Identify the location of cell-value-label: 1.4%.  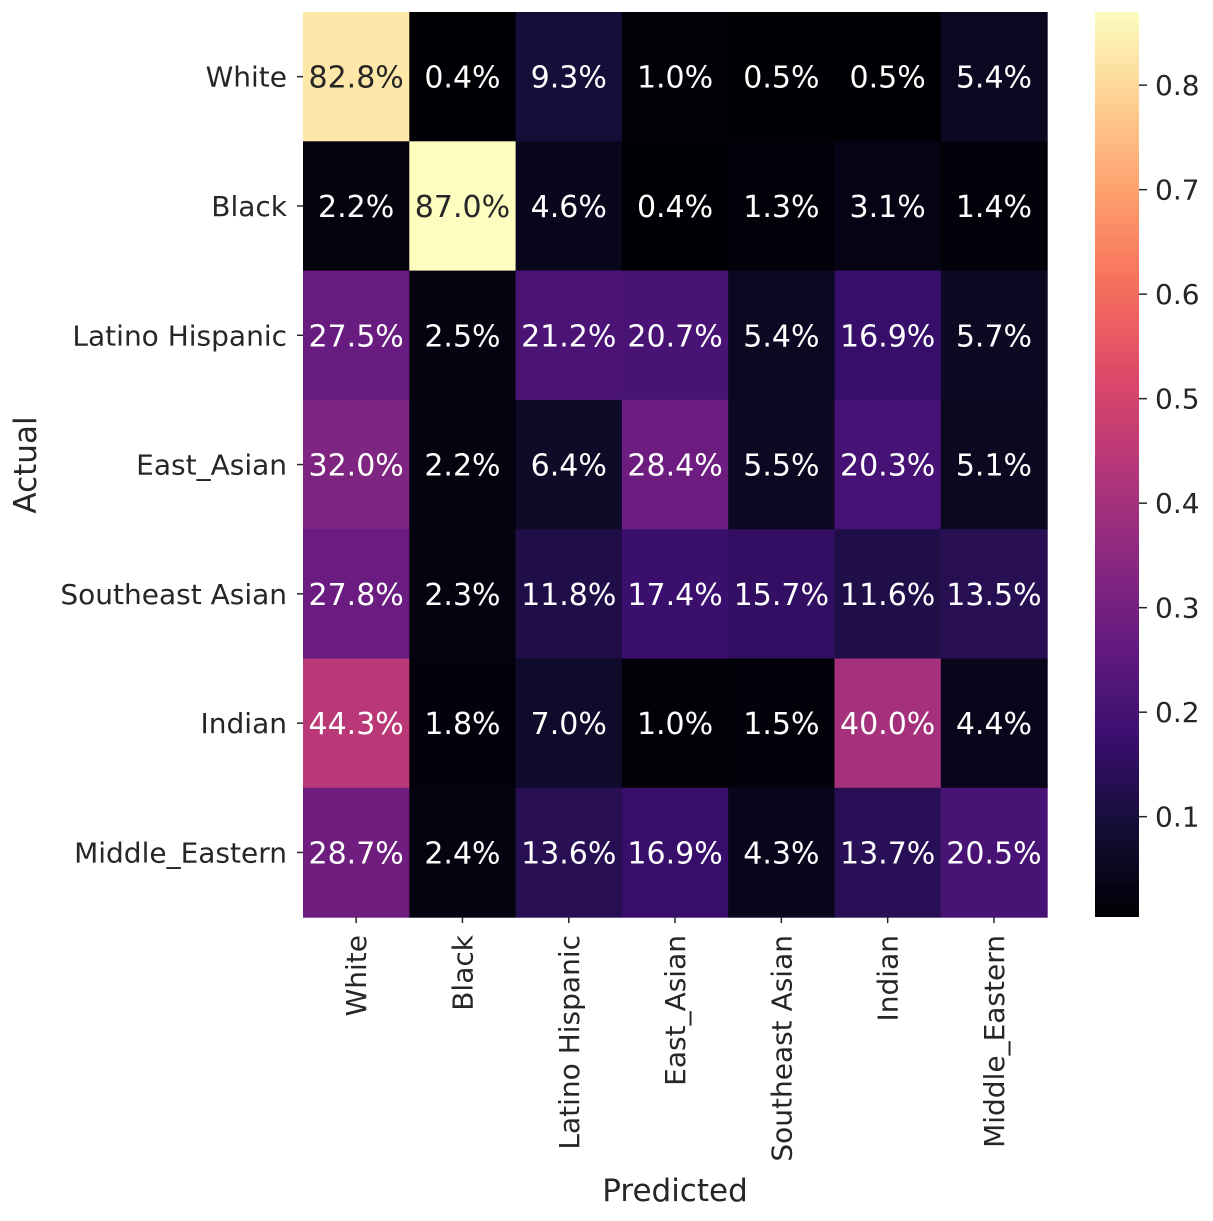
(994, 207).